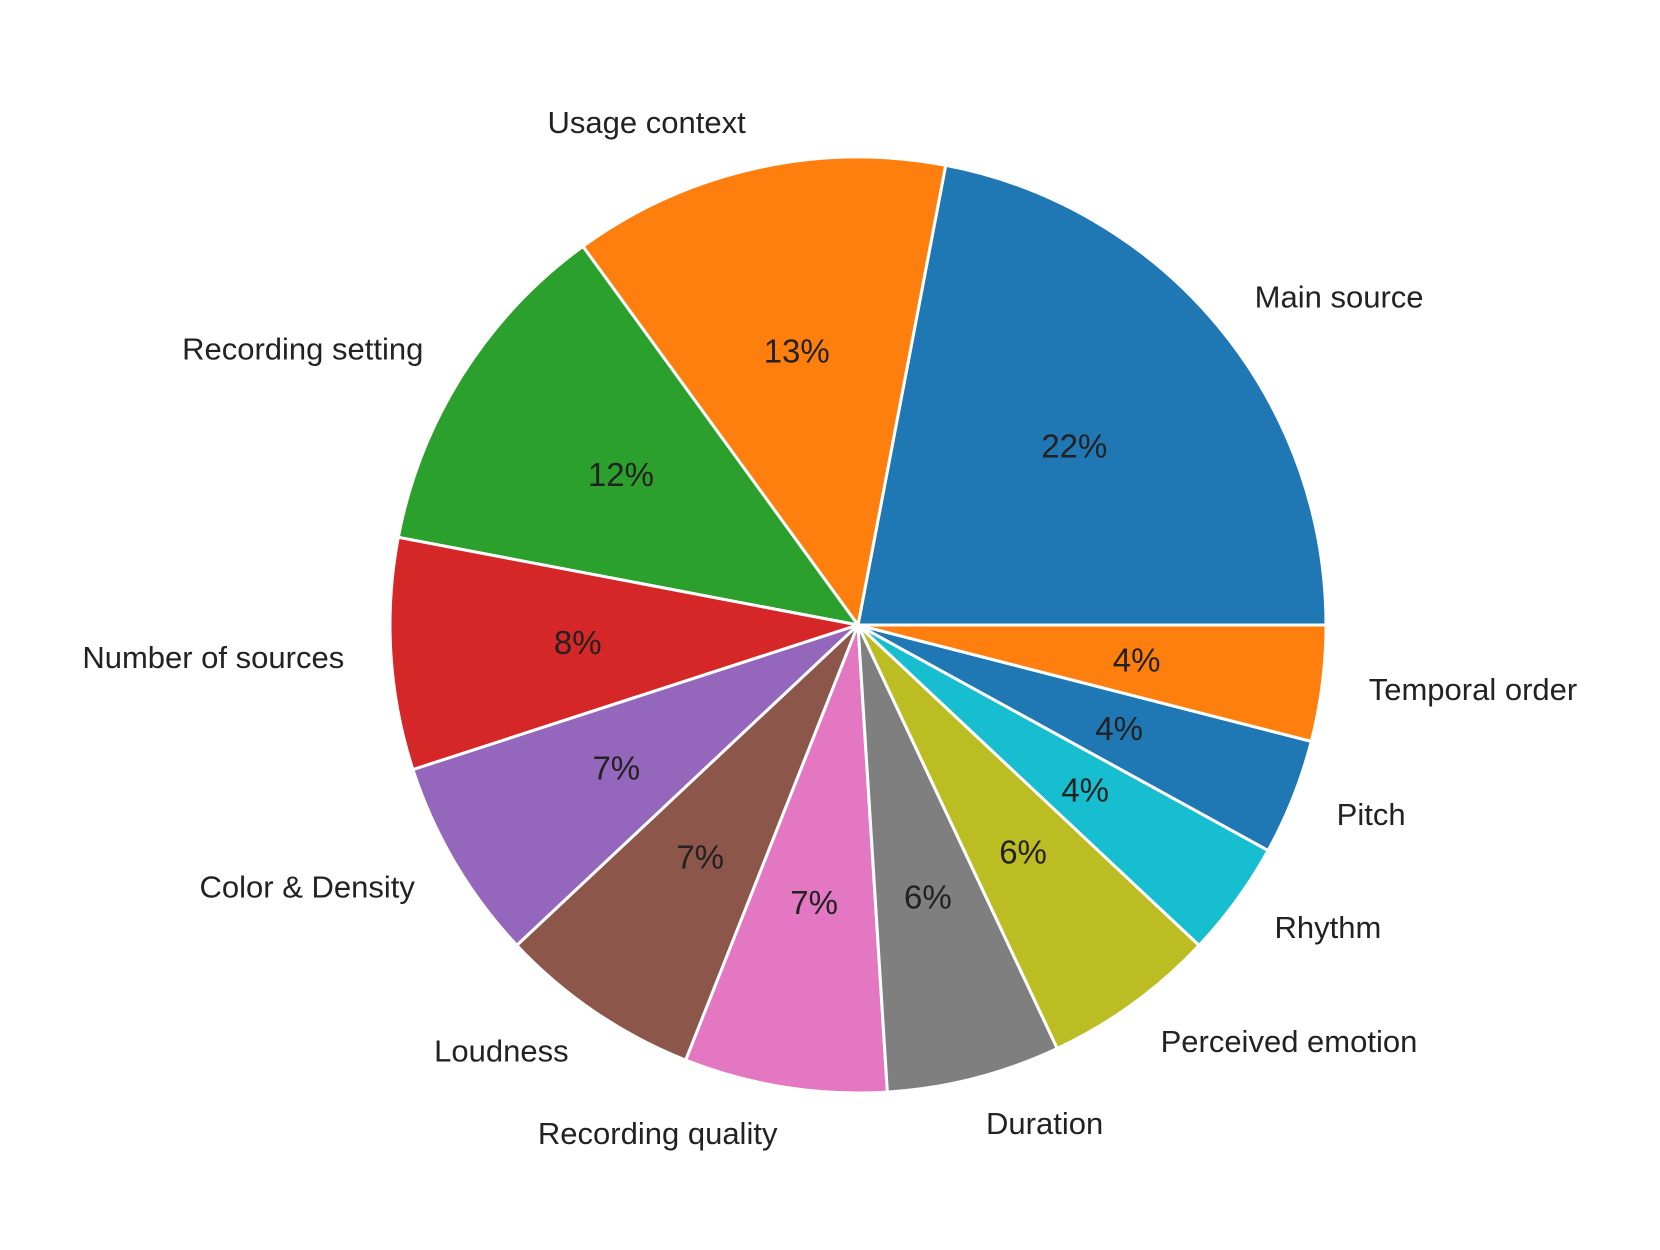 This screenshot has height=1250, width=1660. I want to click on slice-label-temporal-order: Temporal order, so click(1473, 689).